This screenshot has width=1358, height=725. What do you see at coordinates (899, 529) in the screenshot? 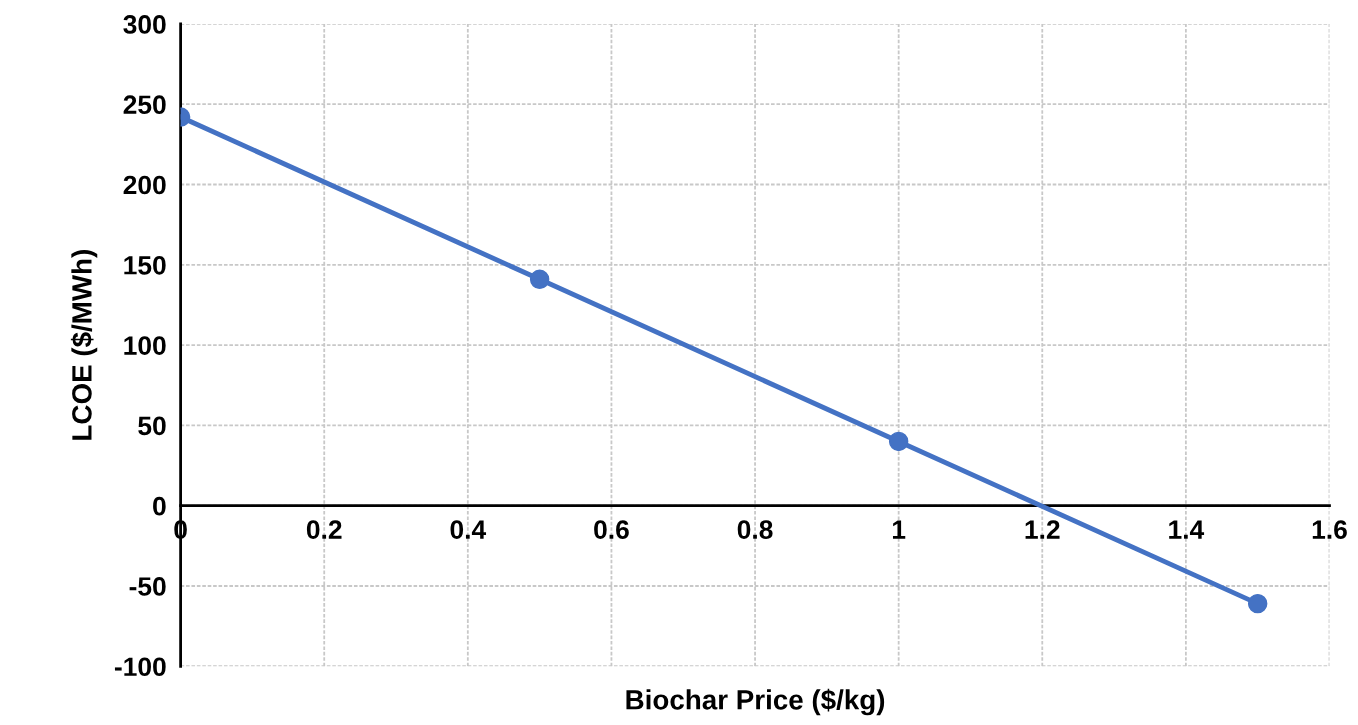
I see `x-tick-label: 1` at bounding box center [899, 529].